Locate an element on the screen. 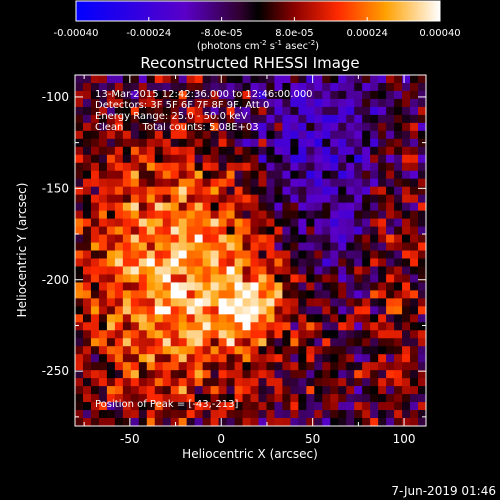  x-tick-label: -50 is located at coordinates (130, 439).